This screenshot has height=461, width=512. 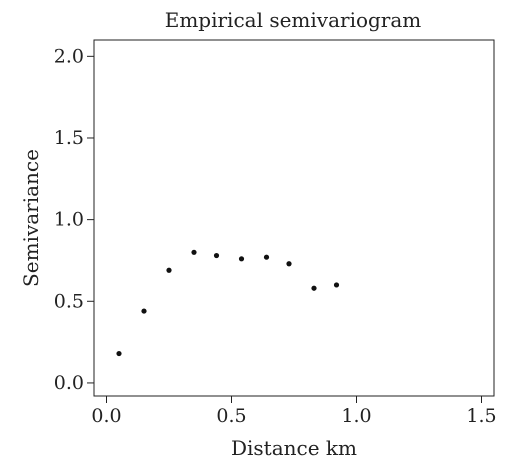 What do you see at coordinates (228, 303) in the screenshot?
I see `data-points` at bounding box center [228, 303].